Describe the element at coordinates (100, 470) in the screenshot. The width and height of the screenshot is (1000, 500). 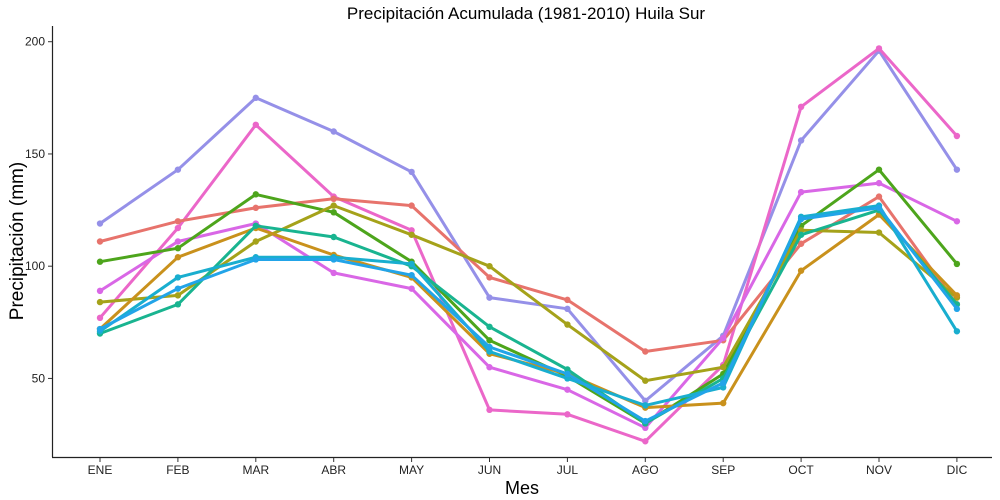
I see `x-tick-label: ENE` at that location.